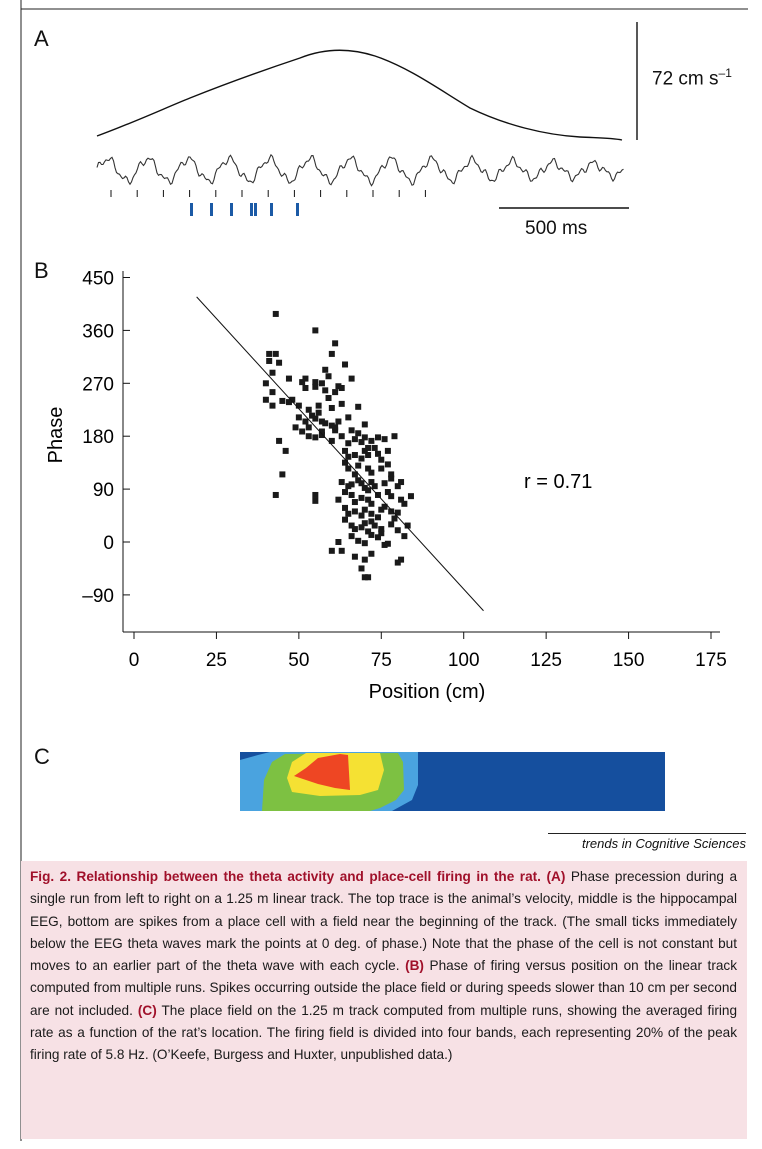 Image resolution: width=762 pixels, height=1149 pixels. What do you see at coordinates (556, 876) in the screenshot?
I see `caption-tag-a: (A)` at bounding box center [556, 876].